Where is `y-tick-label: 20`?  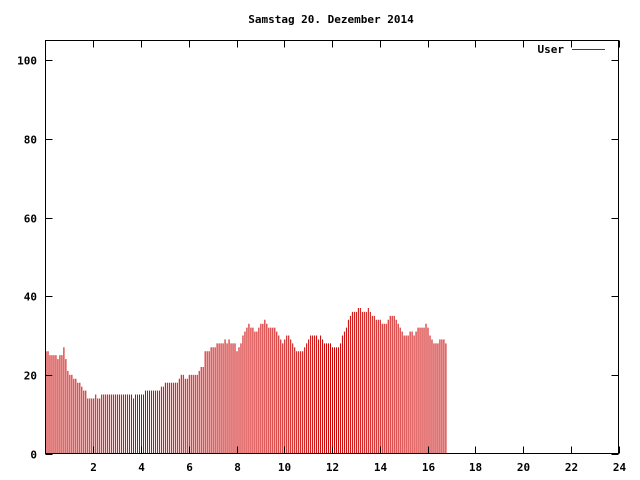 y-tick-label: 20 is located at coordinates (30, 376).